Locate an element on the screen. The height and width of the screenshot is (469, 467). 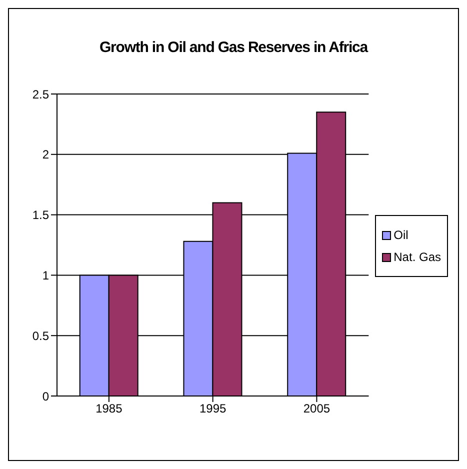
legend-label: Oil is located at coordinates (401, 235).